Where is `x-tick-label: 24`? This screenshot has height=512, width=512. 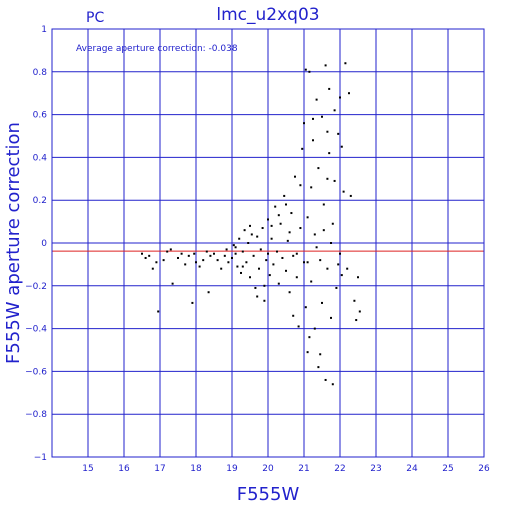
x-tick-label: 24 is located at coordinates (412, 469).